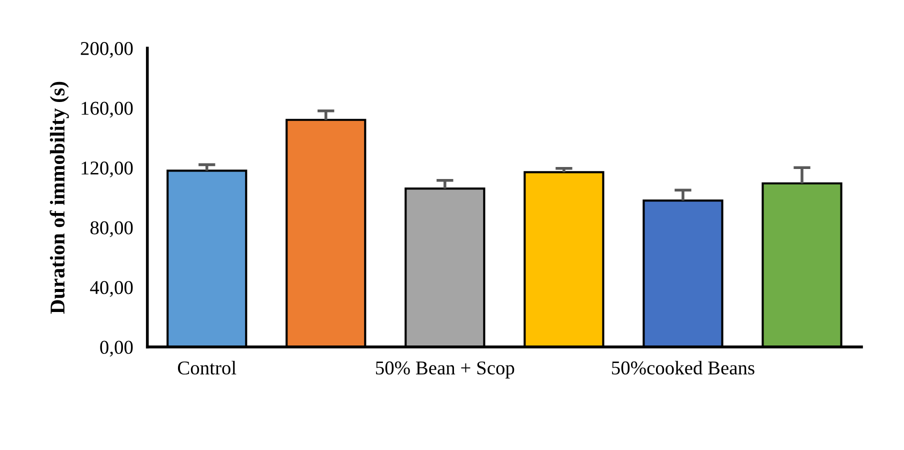 Image resolution: width=904 pixels, height=450 pixels. Describe the element at coordinates (683, 367) in the screenshot. I see `x-tick-label: 50%cooked Beans` at that location.